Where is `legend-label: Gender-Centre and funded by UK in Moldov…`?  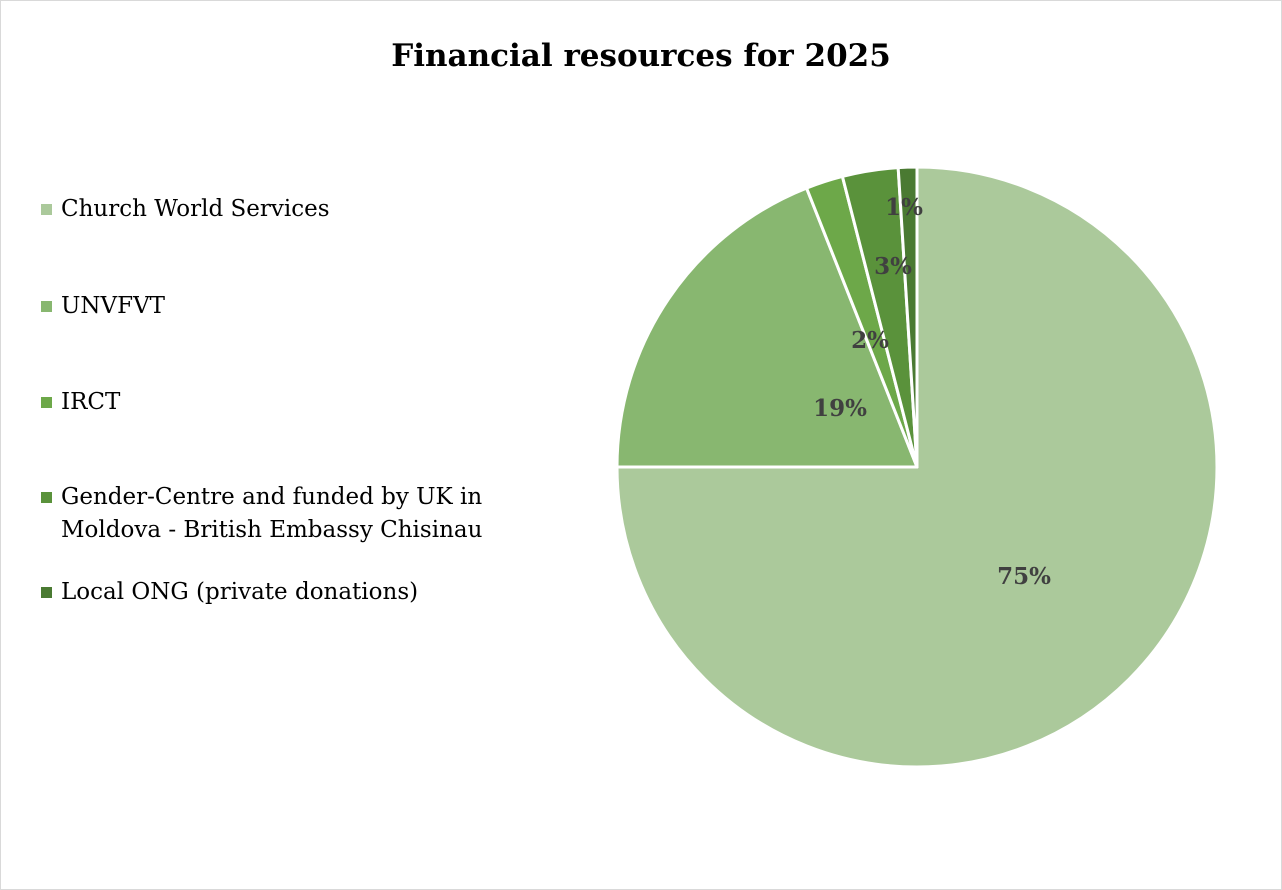 legend-label: Gender-Centre and funded by UK in Moldov… is located at coordinates (272, 513).